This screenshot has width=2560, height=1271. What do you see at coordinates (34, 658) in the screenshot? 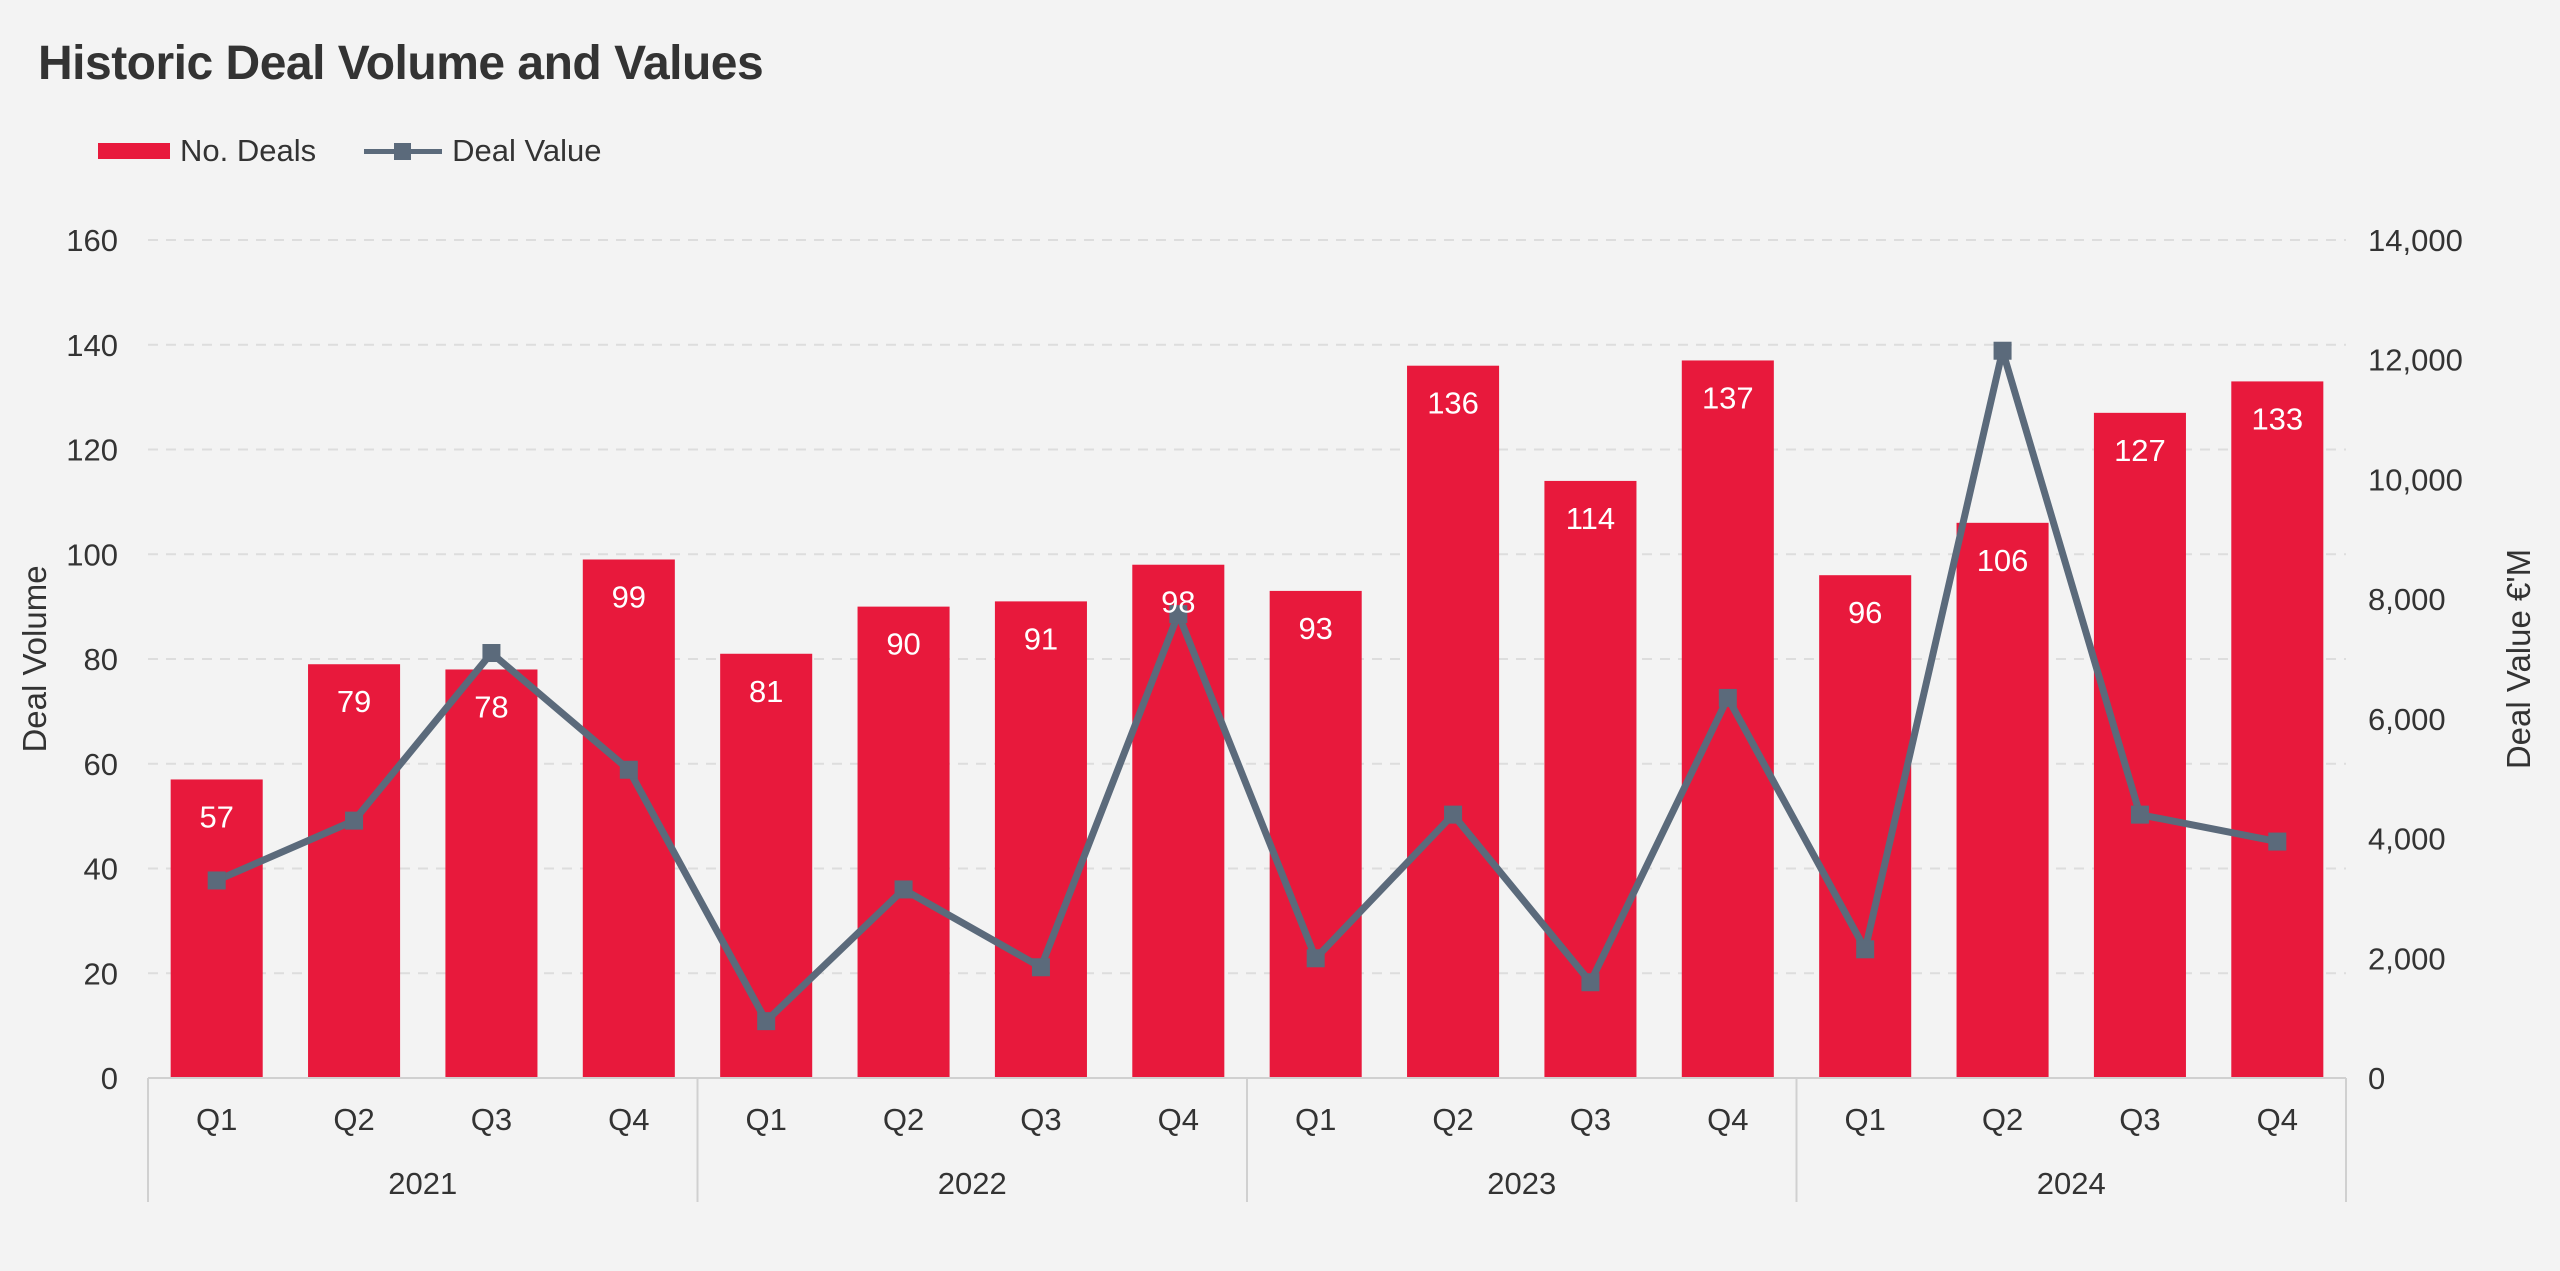
I see `y-axis-title: Deal Volume` at bounding box center [34, 658].